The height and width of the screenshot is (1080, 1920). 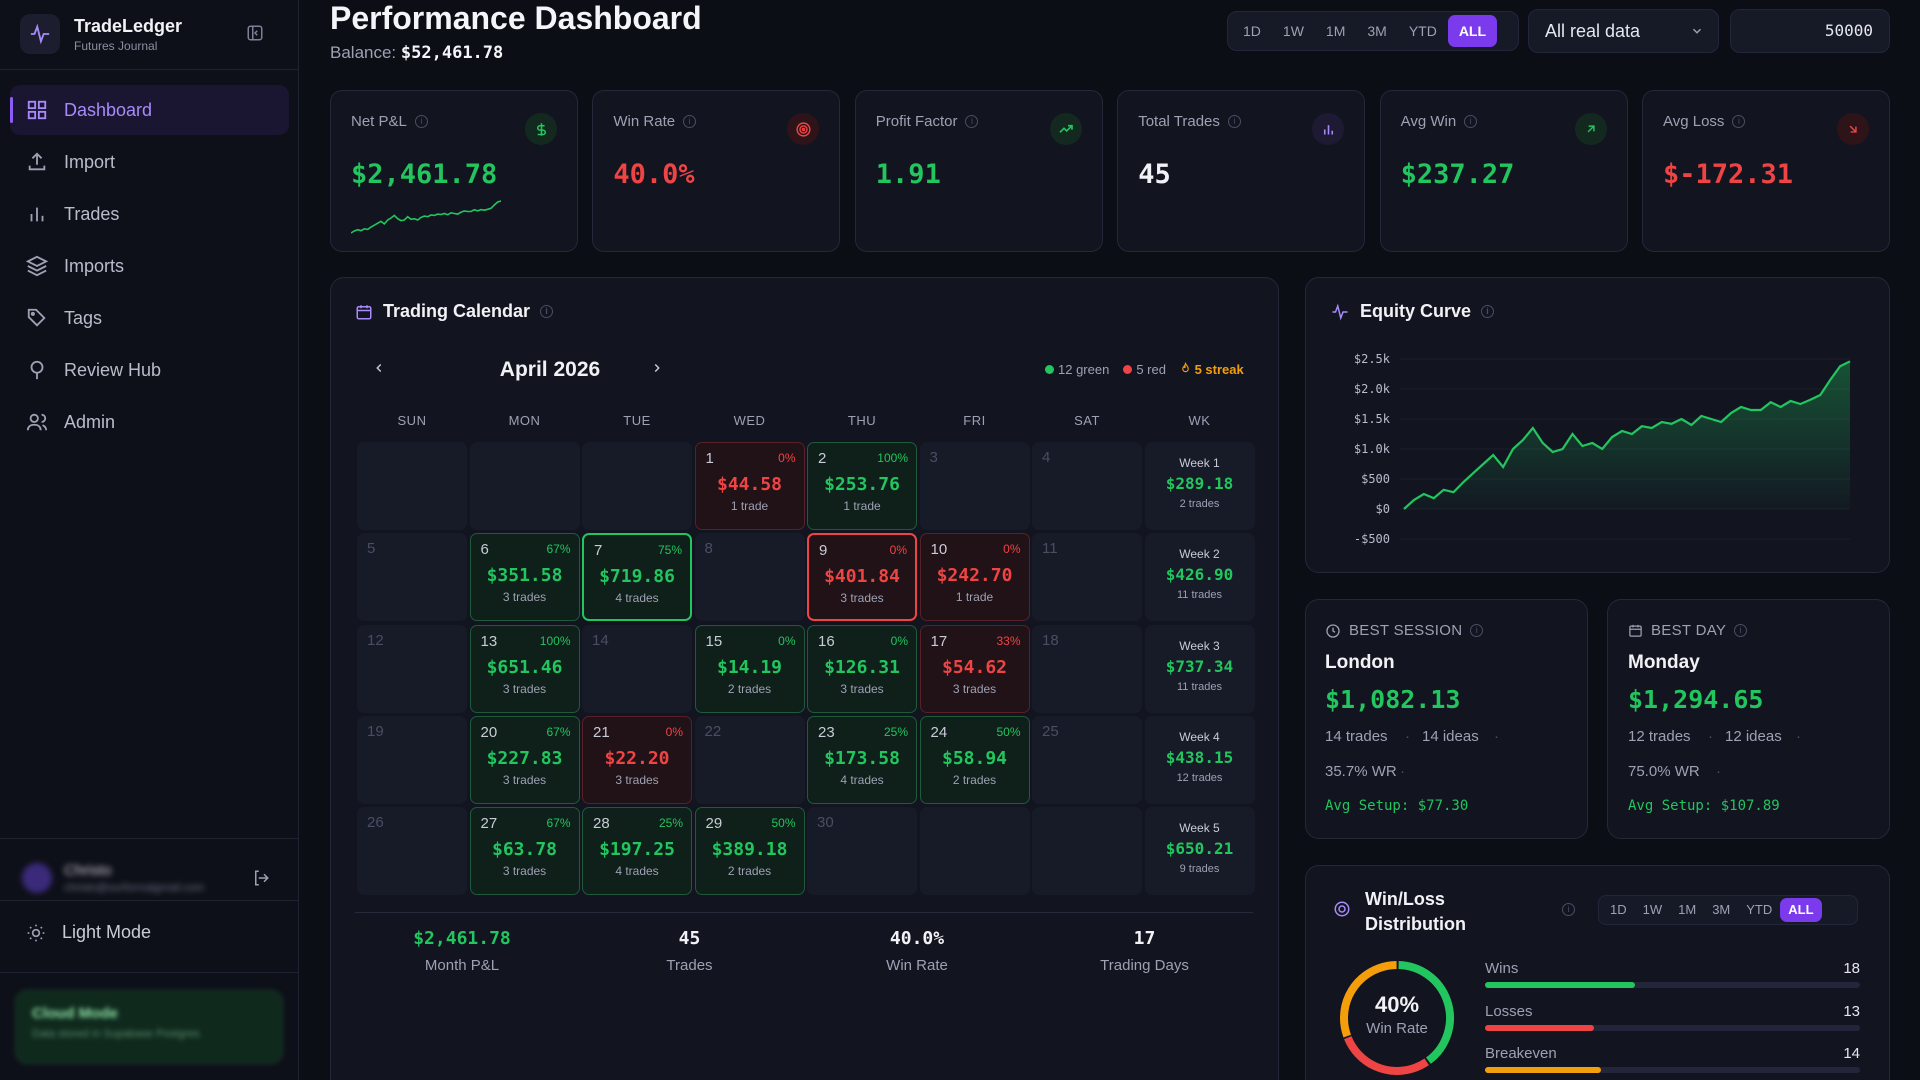 What do you see at coordinates (749, 851) in the screenshot?
I see `calendar-day: 29 50% $389.18 2 trades` at bounding box center [749, 851].